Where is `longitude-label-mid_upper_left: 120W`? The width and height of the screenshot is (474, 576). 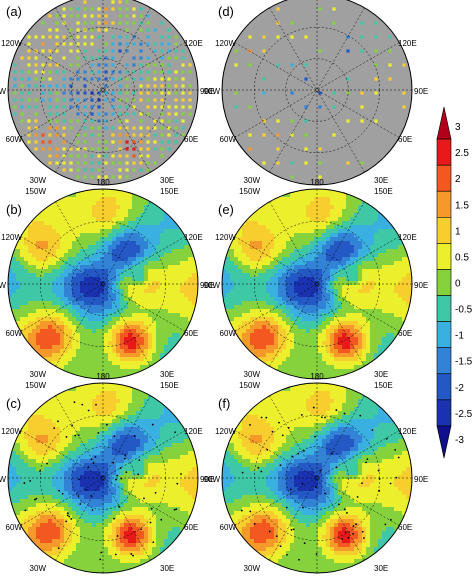
longitude-label-mid_upper_left: 120W is located at coordinates (11, 237).